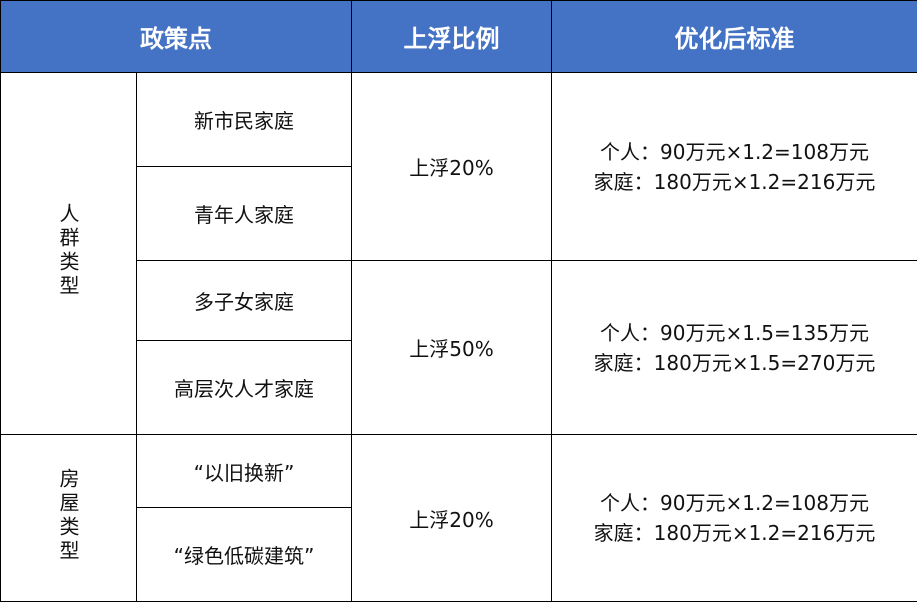 The width and height of the screenshot is (917, 602). What do you see at coordinates (244, 120) in the screenshot?
I see `policy-item: 新市民家庭` at bounding box center [244, 120].